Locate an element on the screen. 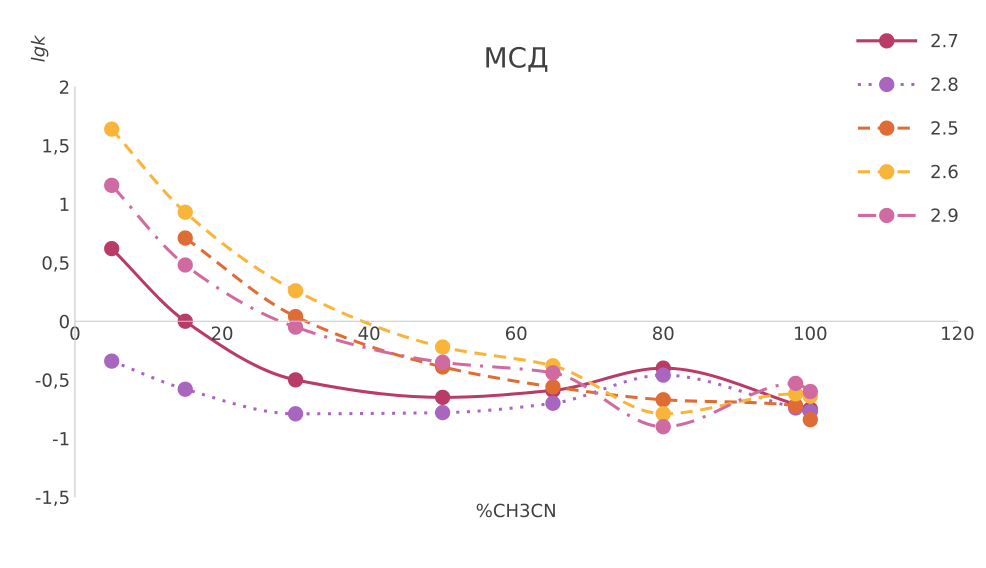 The image size is (986, 568). x-tick-label: 40 is located at coordinates (369, 333).